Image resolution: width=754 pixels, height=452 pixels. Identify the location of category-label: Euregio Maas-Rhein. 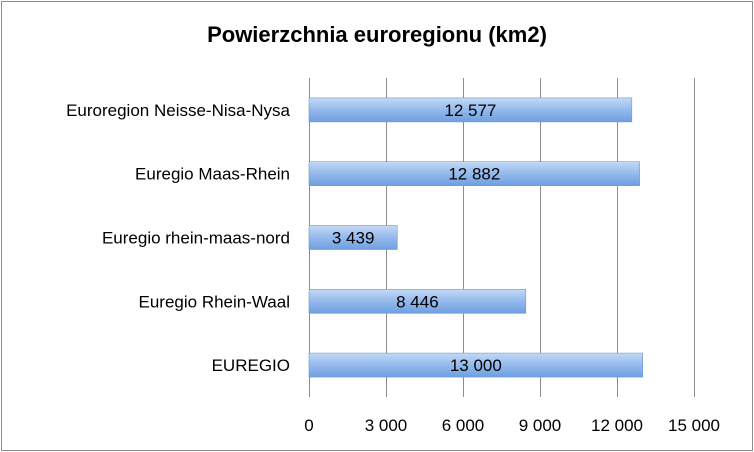
(212, 174).